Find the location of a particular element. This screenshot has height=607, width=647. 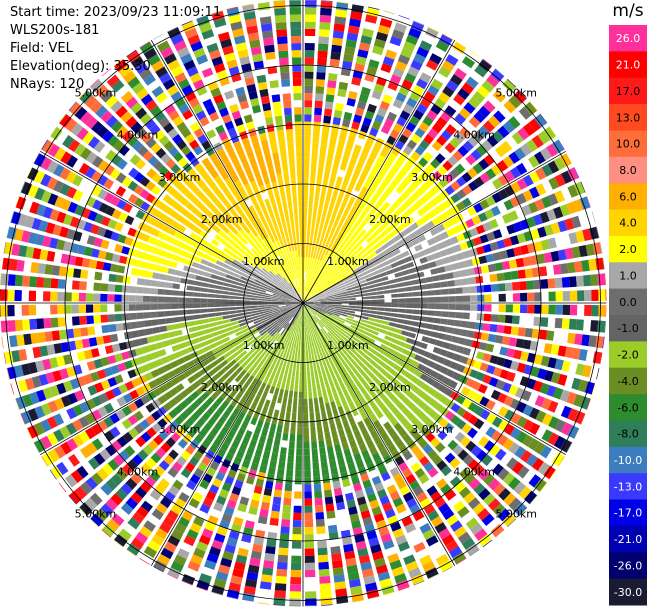

colorbar-tick-label: 8.0 is located at coordinates (628, 170).